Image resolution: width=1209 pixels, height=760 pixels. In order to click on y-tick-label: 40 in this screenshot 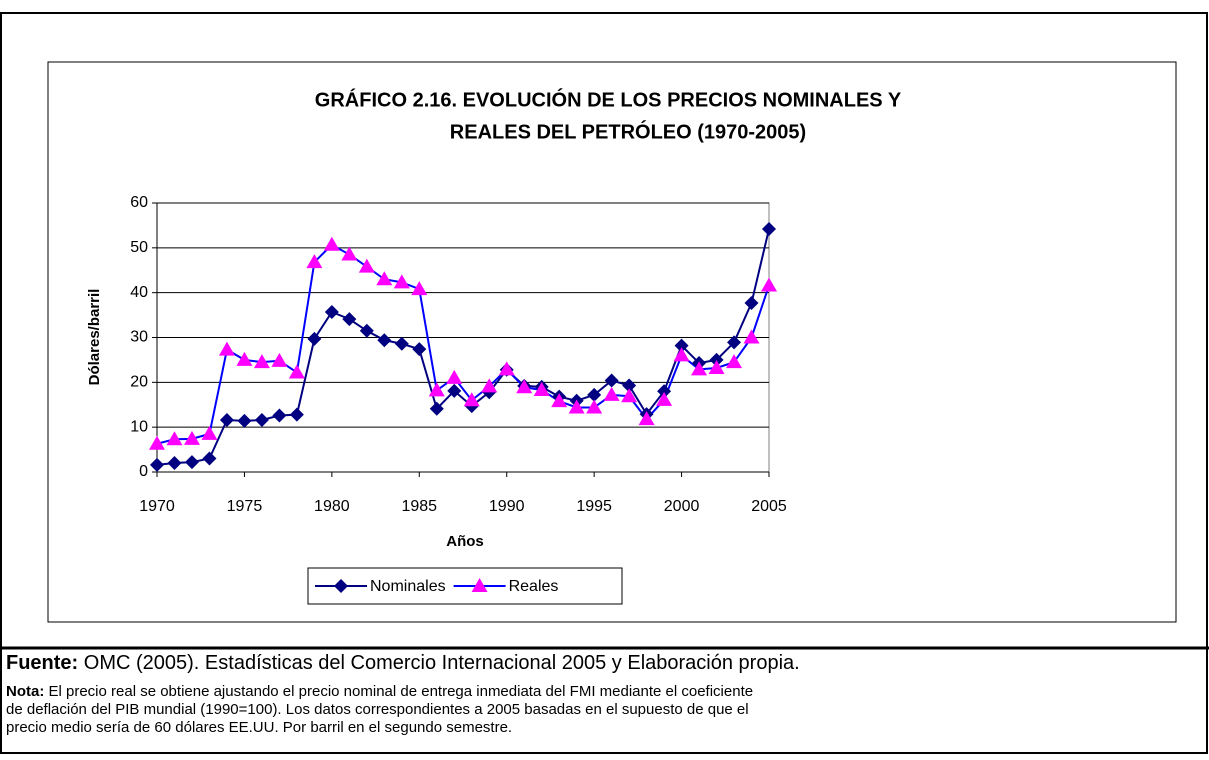, I will do `click(139, 292)`.